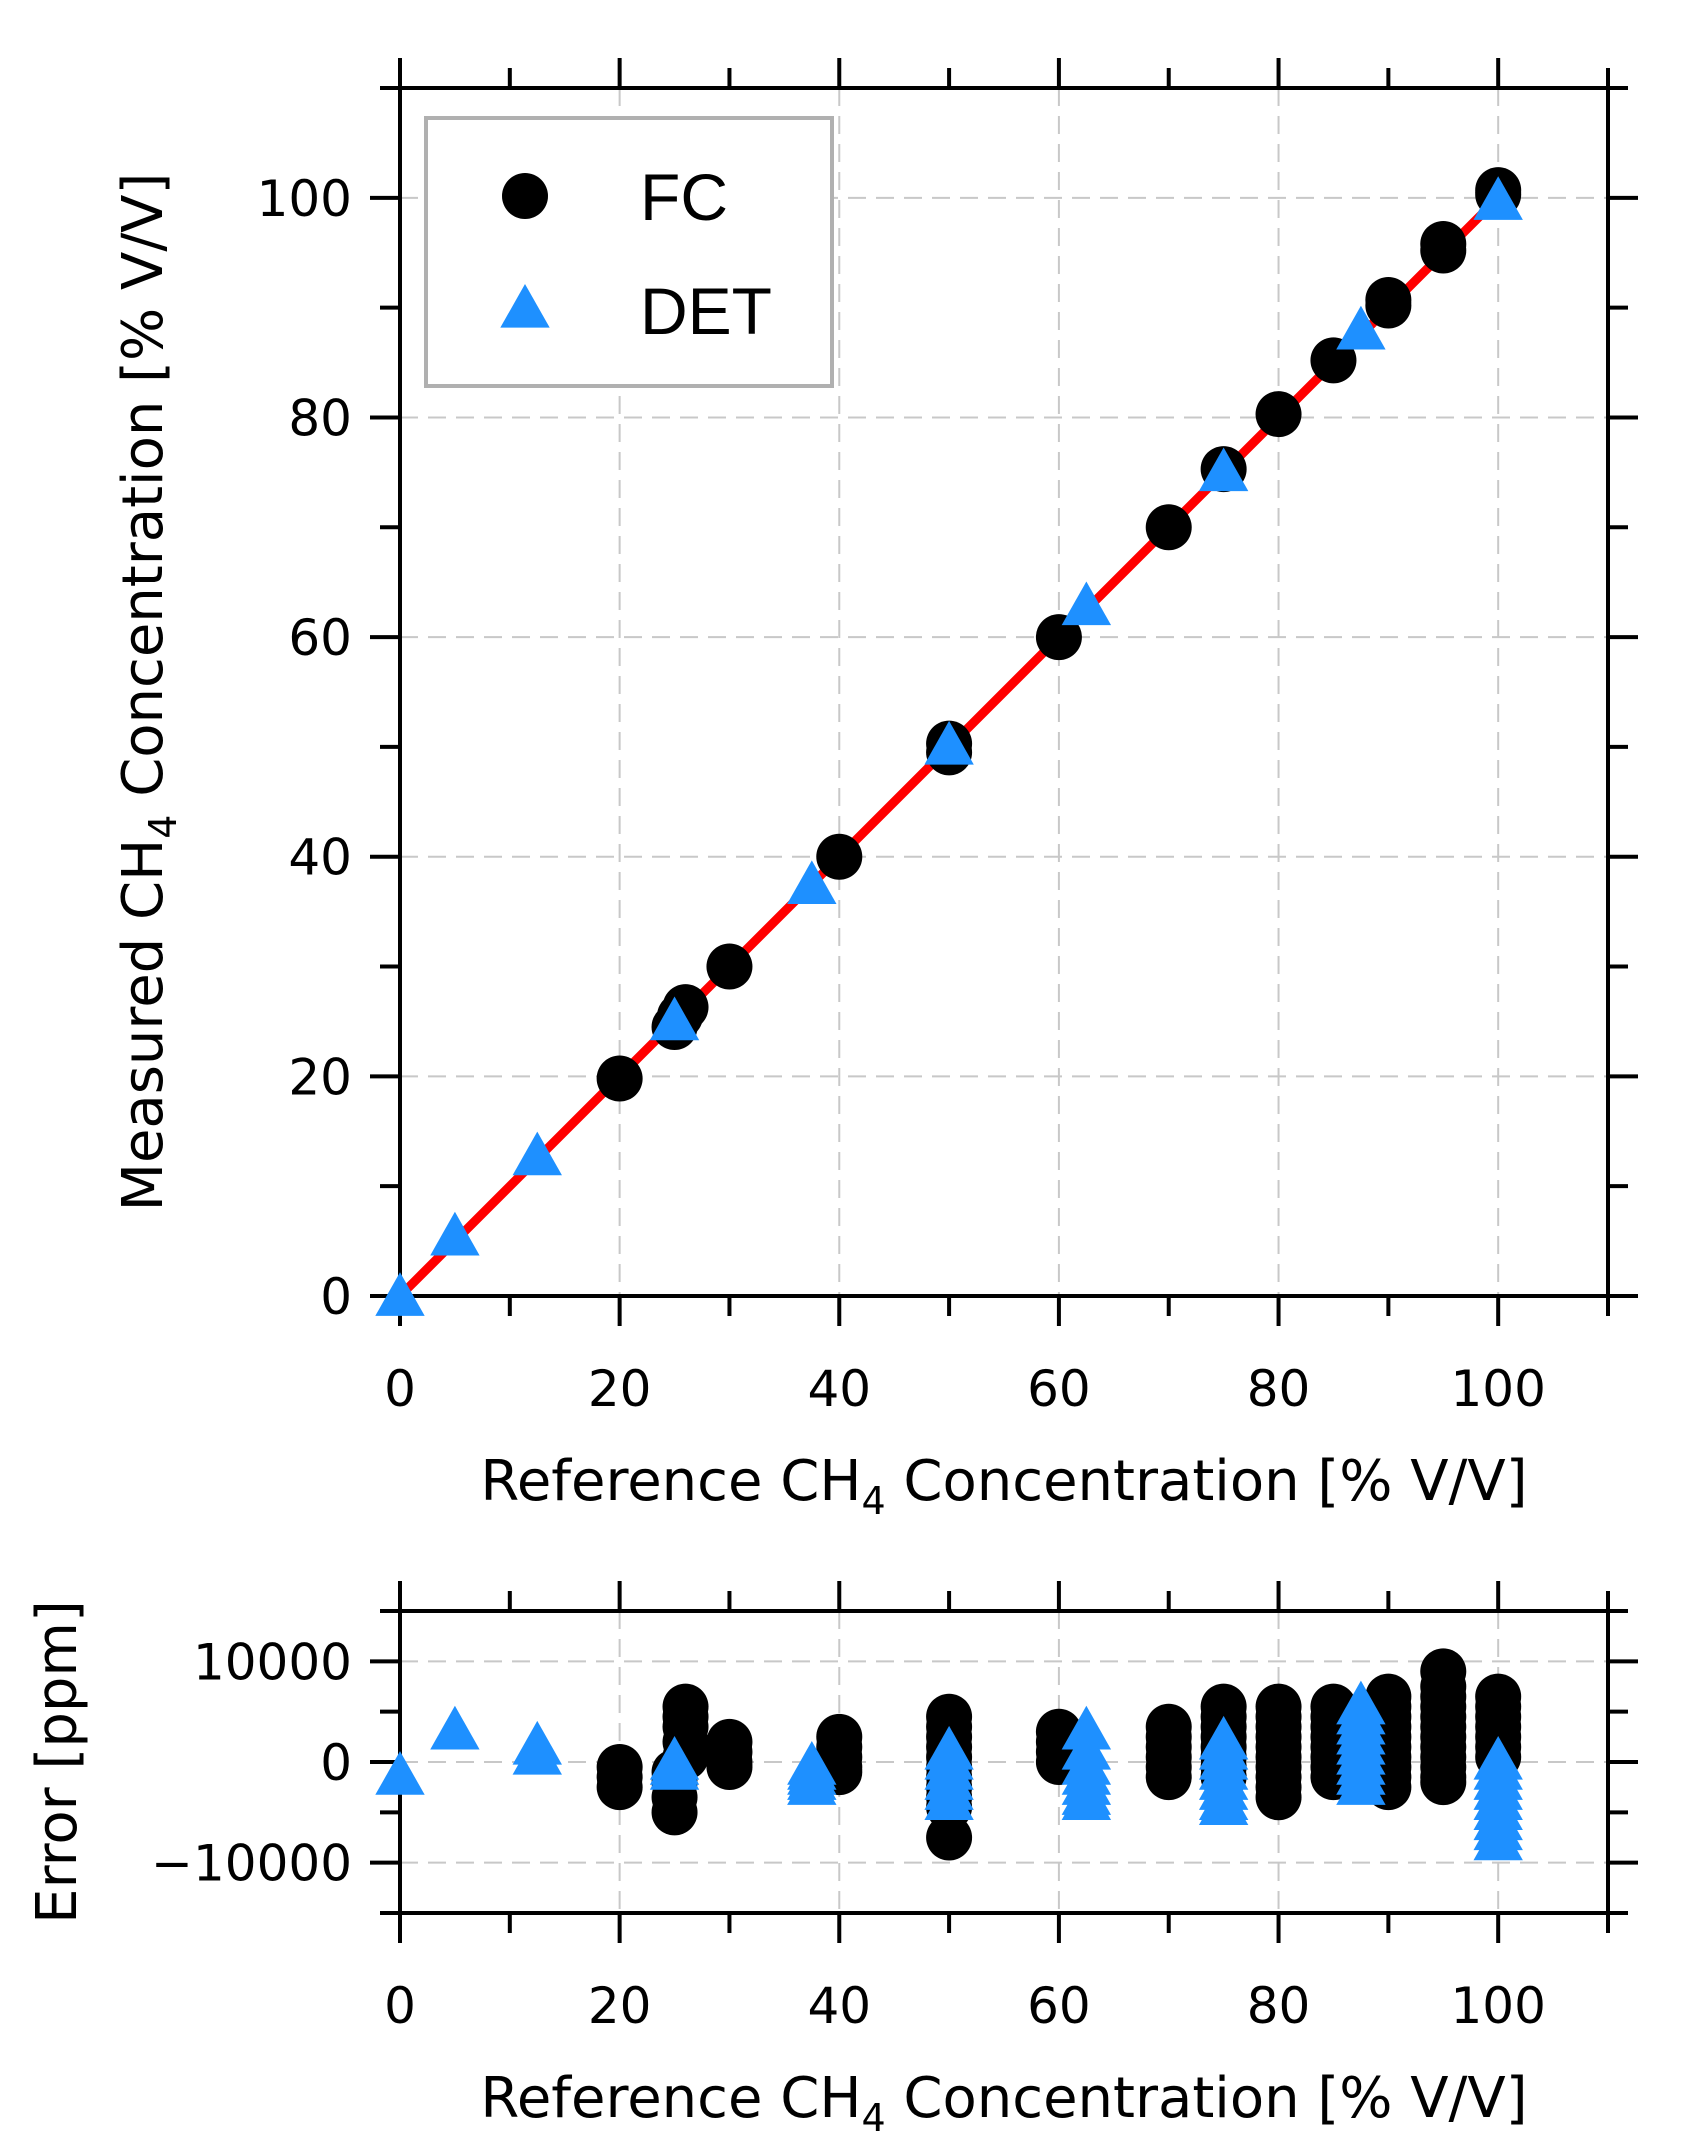  What do you see at coordinates (57, 1762) in the screenshot?
I see `y-axis-title: Error [ppm]` at bounding box center [57, 1762].